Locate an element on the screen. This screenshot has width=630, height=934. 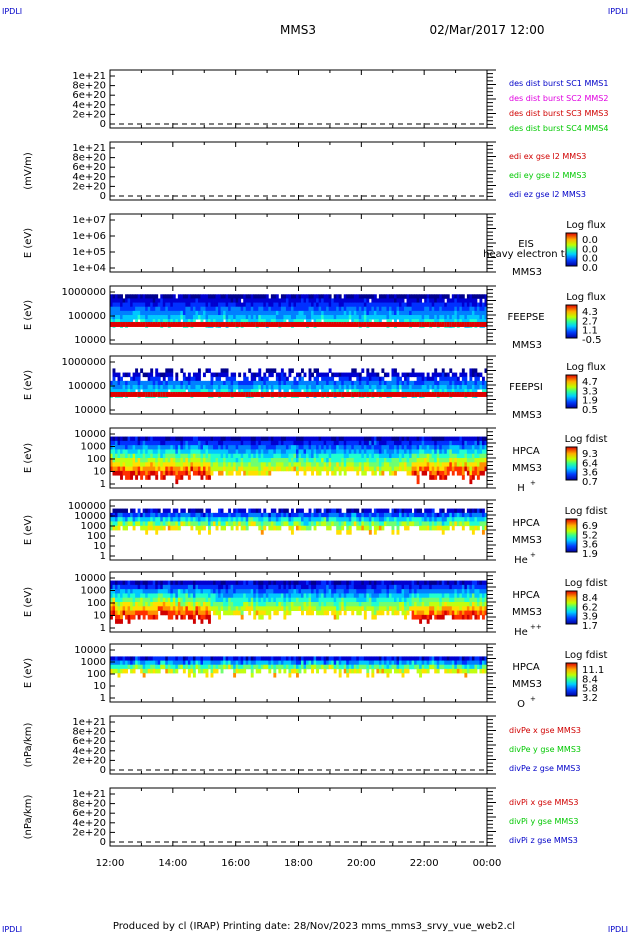
legend-entry: des dist burst SC2 MMS2 is located at coordinates (558, 98).